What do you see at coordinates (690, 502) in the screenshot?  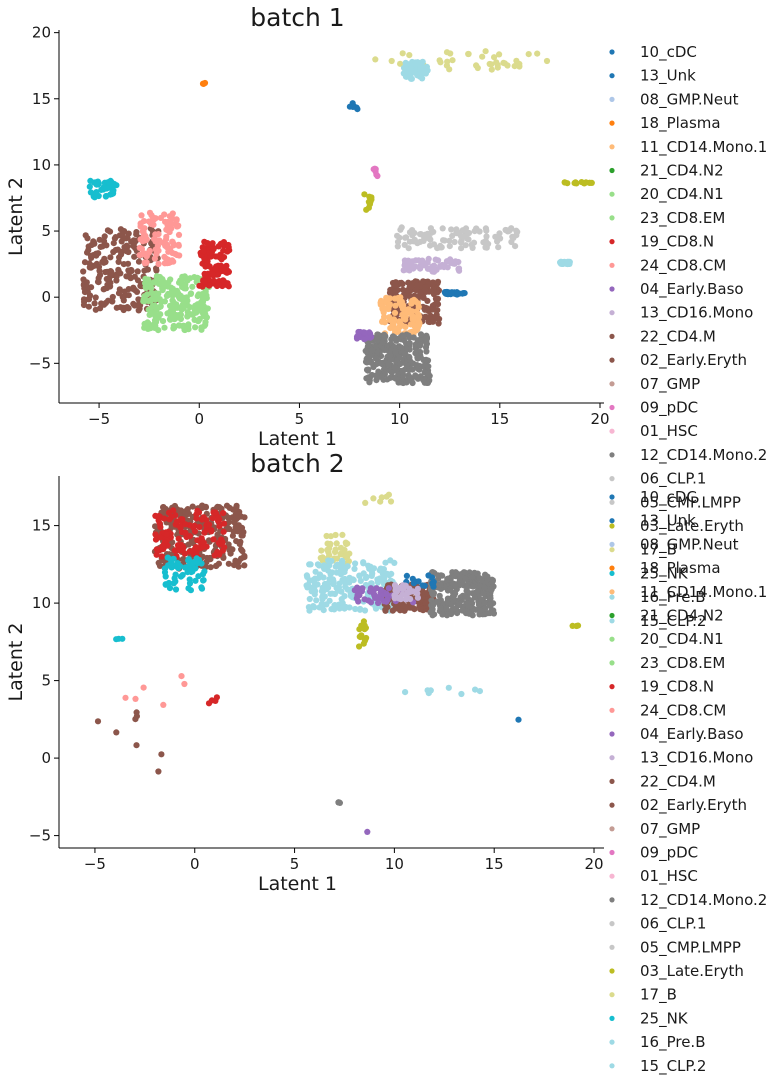 I see `legend-entry: 05_CMP.LMPP` at bounding box center [690, 502].